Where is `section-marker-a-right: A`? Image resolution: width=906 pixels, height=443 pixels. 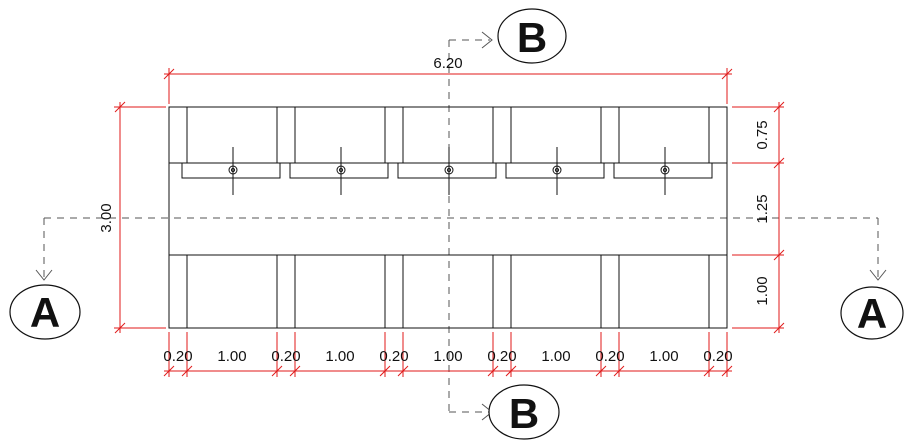
section-marker-a-right: A is located at coordinates (872, 313).